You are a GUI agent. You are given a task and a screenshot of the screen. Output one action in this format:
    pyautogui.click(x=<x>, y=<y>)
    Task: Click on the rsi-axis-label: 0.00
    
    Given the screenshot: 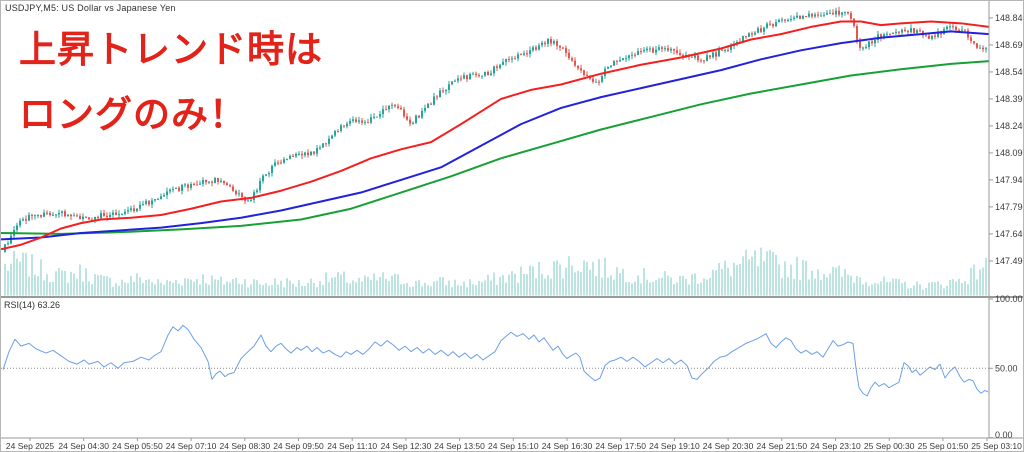 What is the action you would take?
    pyautogui.click(x=1004, y=435)
    